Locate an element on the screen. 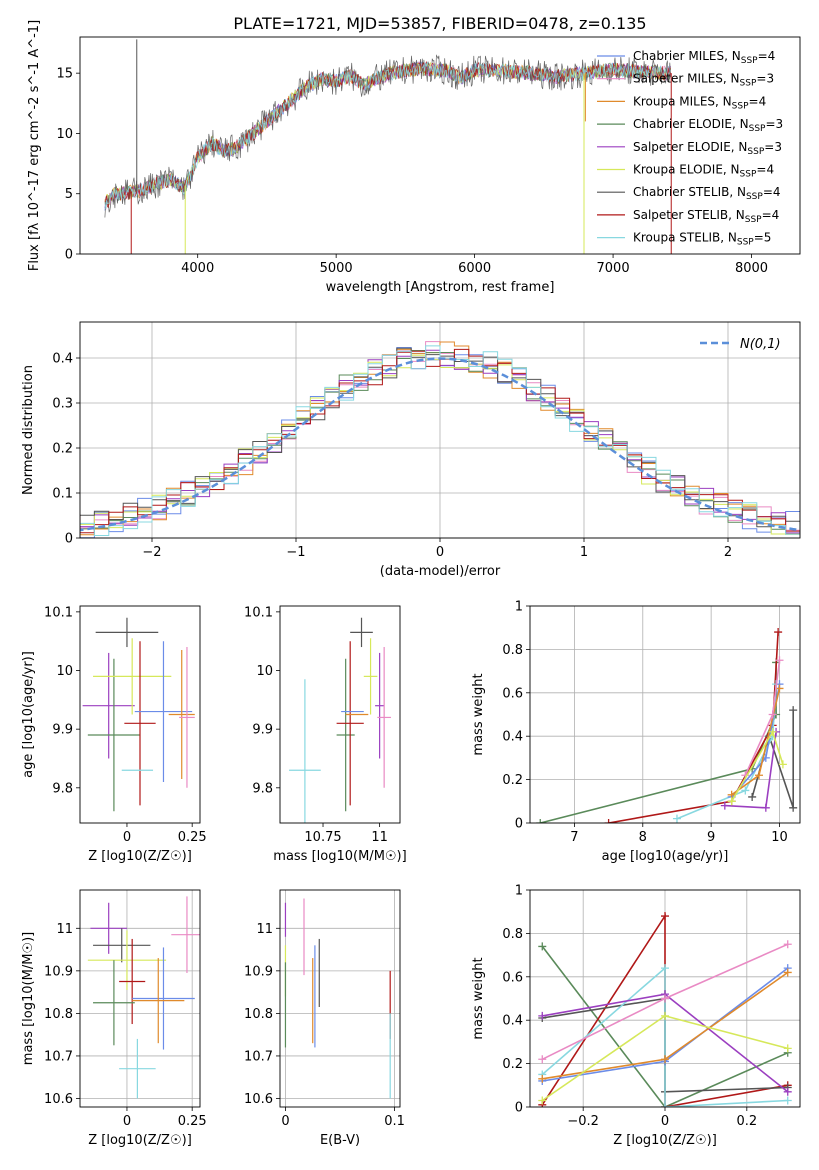 The width and height of the screenshot is (819, 1170). x-axis-label: E(B-V) is located at coordinates (340, 1140).